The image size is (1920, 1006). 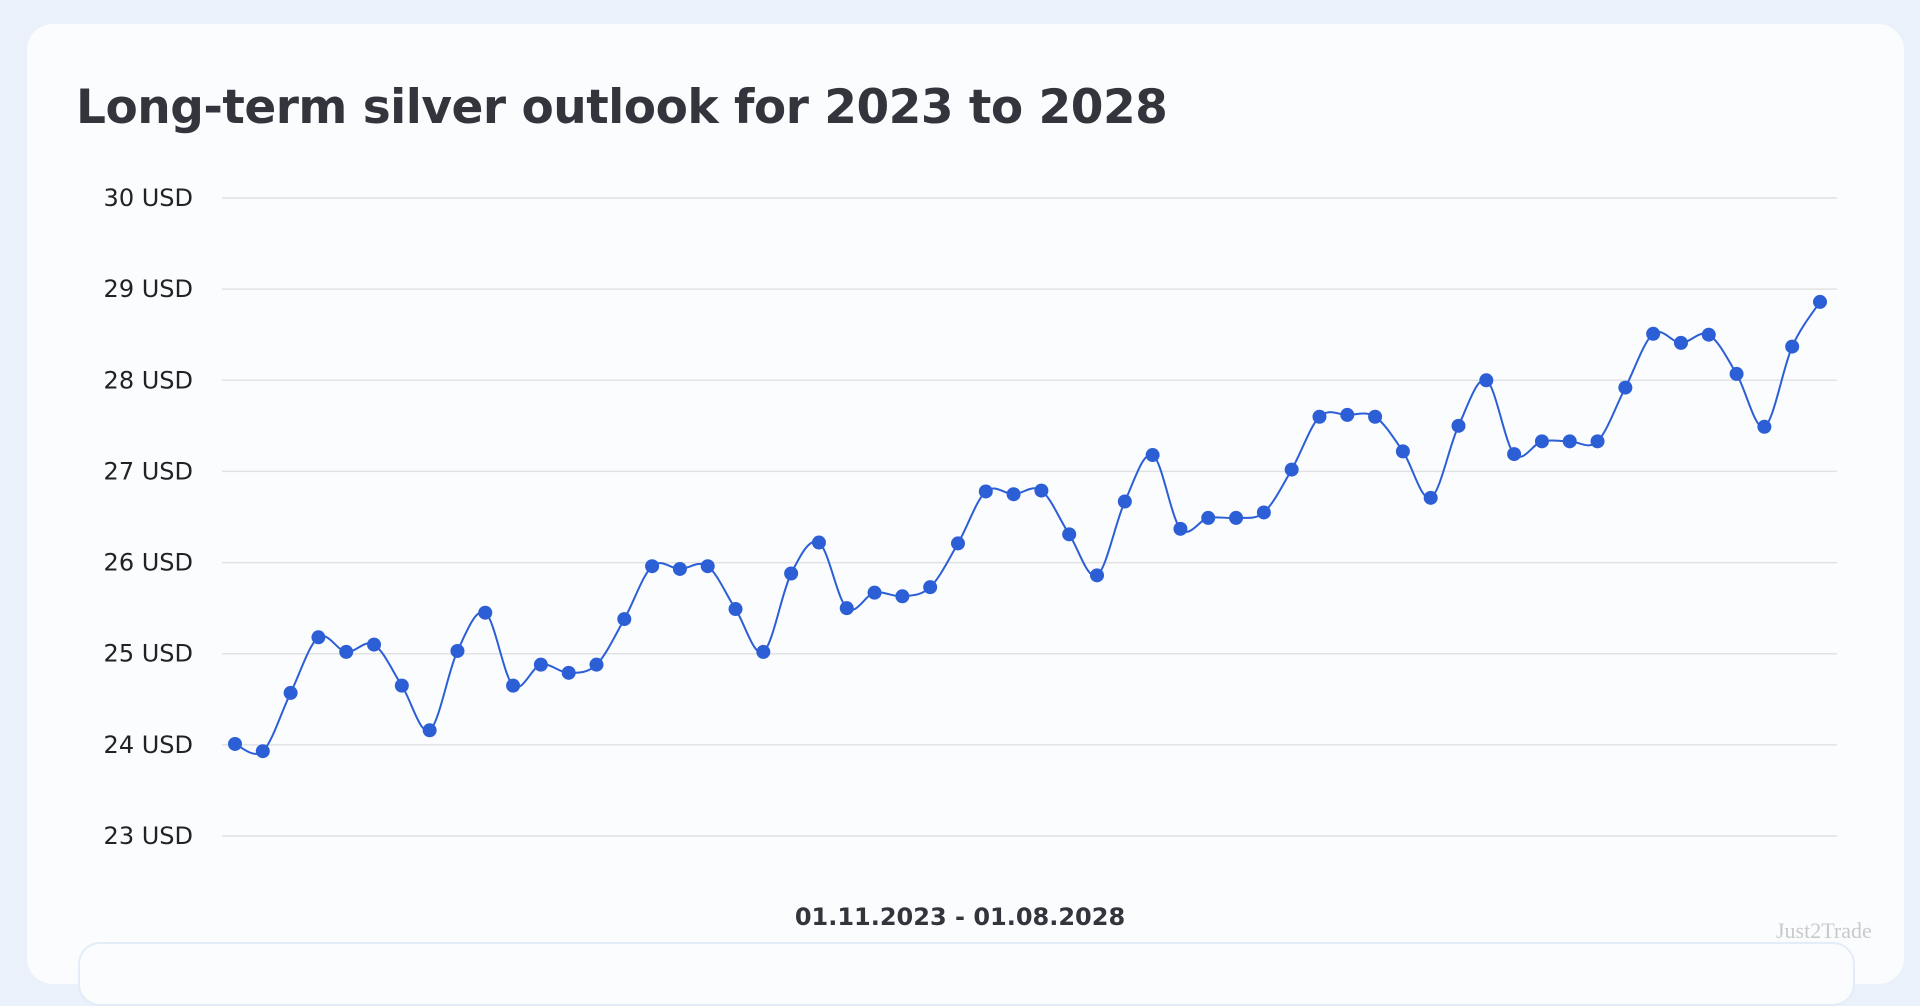 I want to click on y-tick-label: 27 USD, so click(x=148, y=471).